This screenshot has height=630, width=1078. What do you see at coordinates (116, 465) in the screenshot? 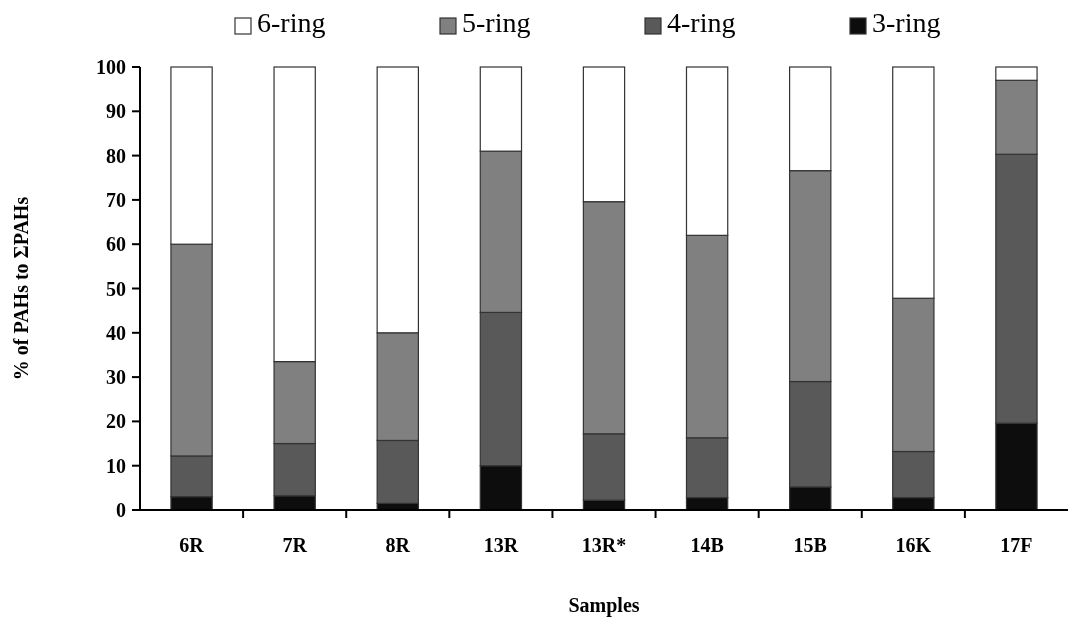
I see `y-tick-label: 10` at bounding box center [116, 465].